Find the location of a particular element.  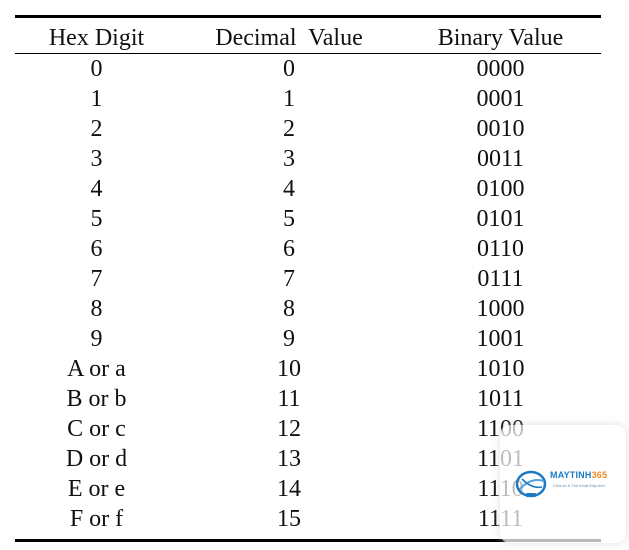

cell-decimal-value: 1 is located at coordinates (289, 99).